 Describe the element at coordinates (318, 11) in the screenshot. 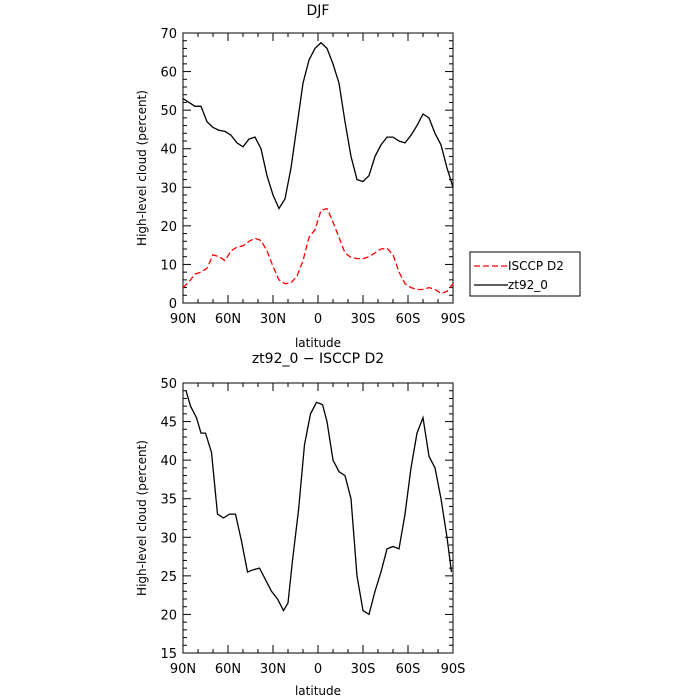

I see `chart-title: DJF` at that location.